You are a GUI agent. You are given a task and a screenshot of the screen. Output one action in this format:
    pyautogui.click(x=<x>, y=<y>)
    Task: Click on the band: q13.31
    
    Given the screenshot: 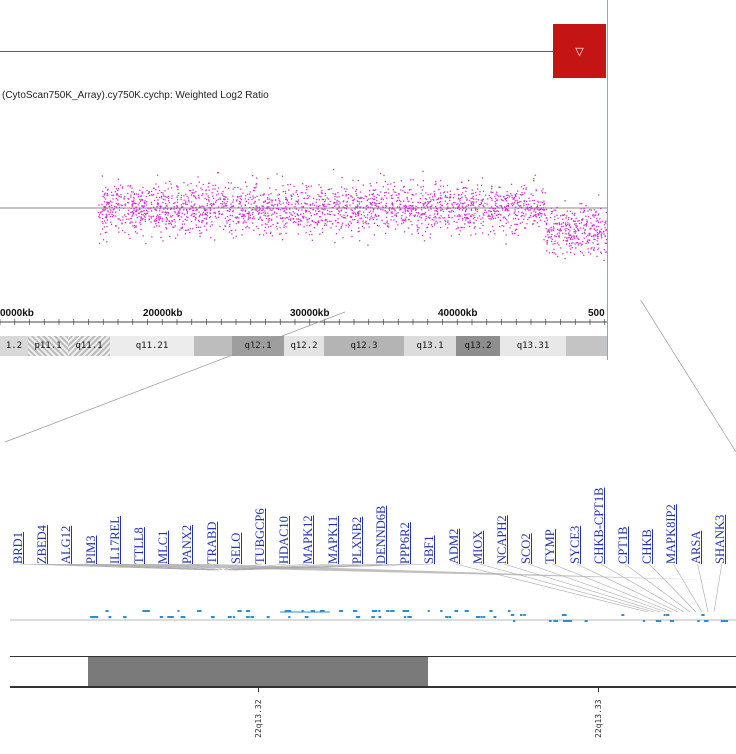 What is the action you would take?
    pyautogui.click(x=533, y=346)
    